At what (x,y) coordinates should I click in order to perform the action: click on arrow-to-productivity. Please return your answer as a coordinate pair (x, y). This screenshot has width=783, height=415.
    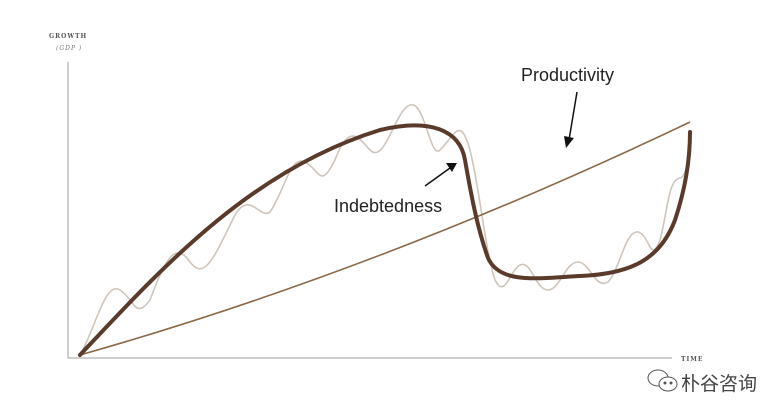
    Looking at the image, I should click on (571, 119).